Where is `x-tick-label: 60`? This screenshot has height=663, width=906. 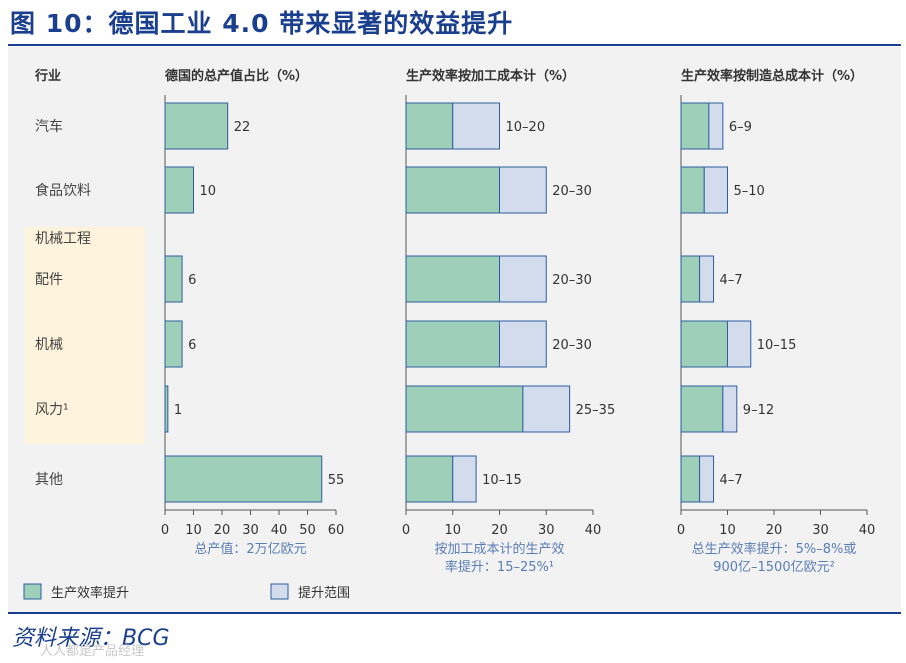
x-tick-label: 60 is located at coordinates (336, 530).